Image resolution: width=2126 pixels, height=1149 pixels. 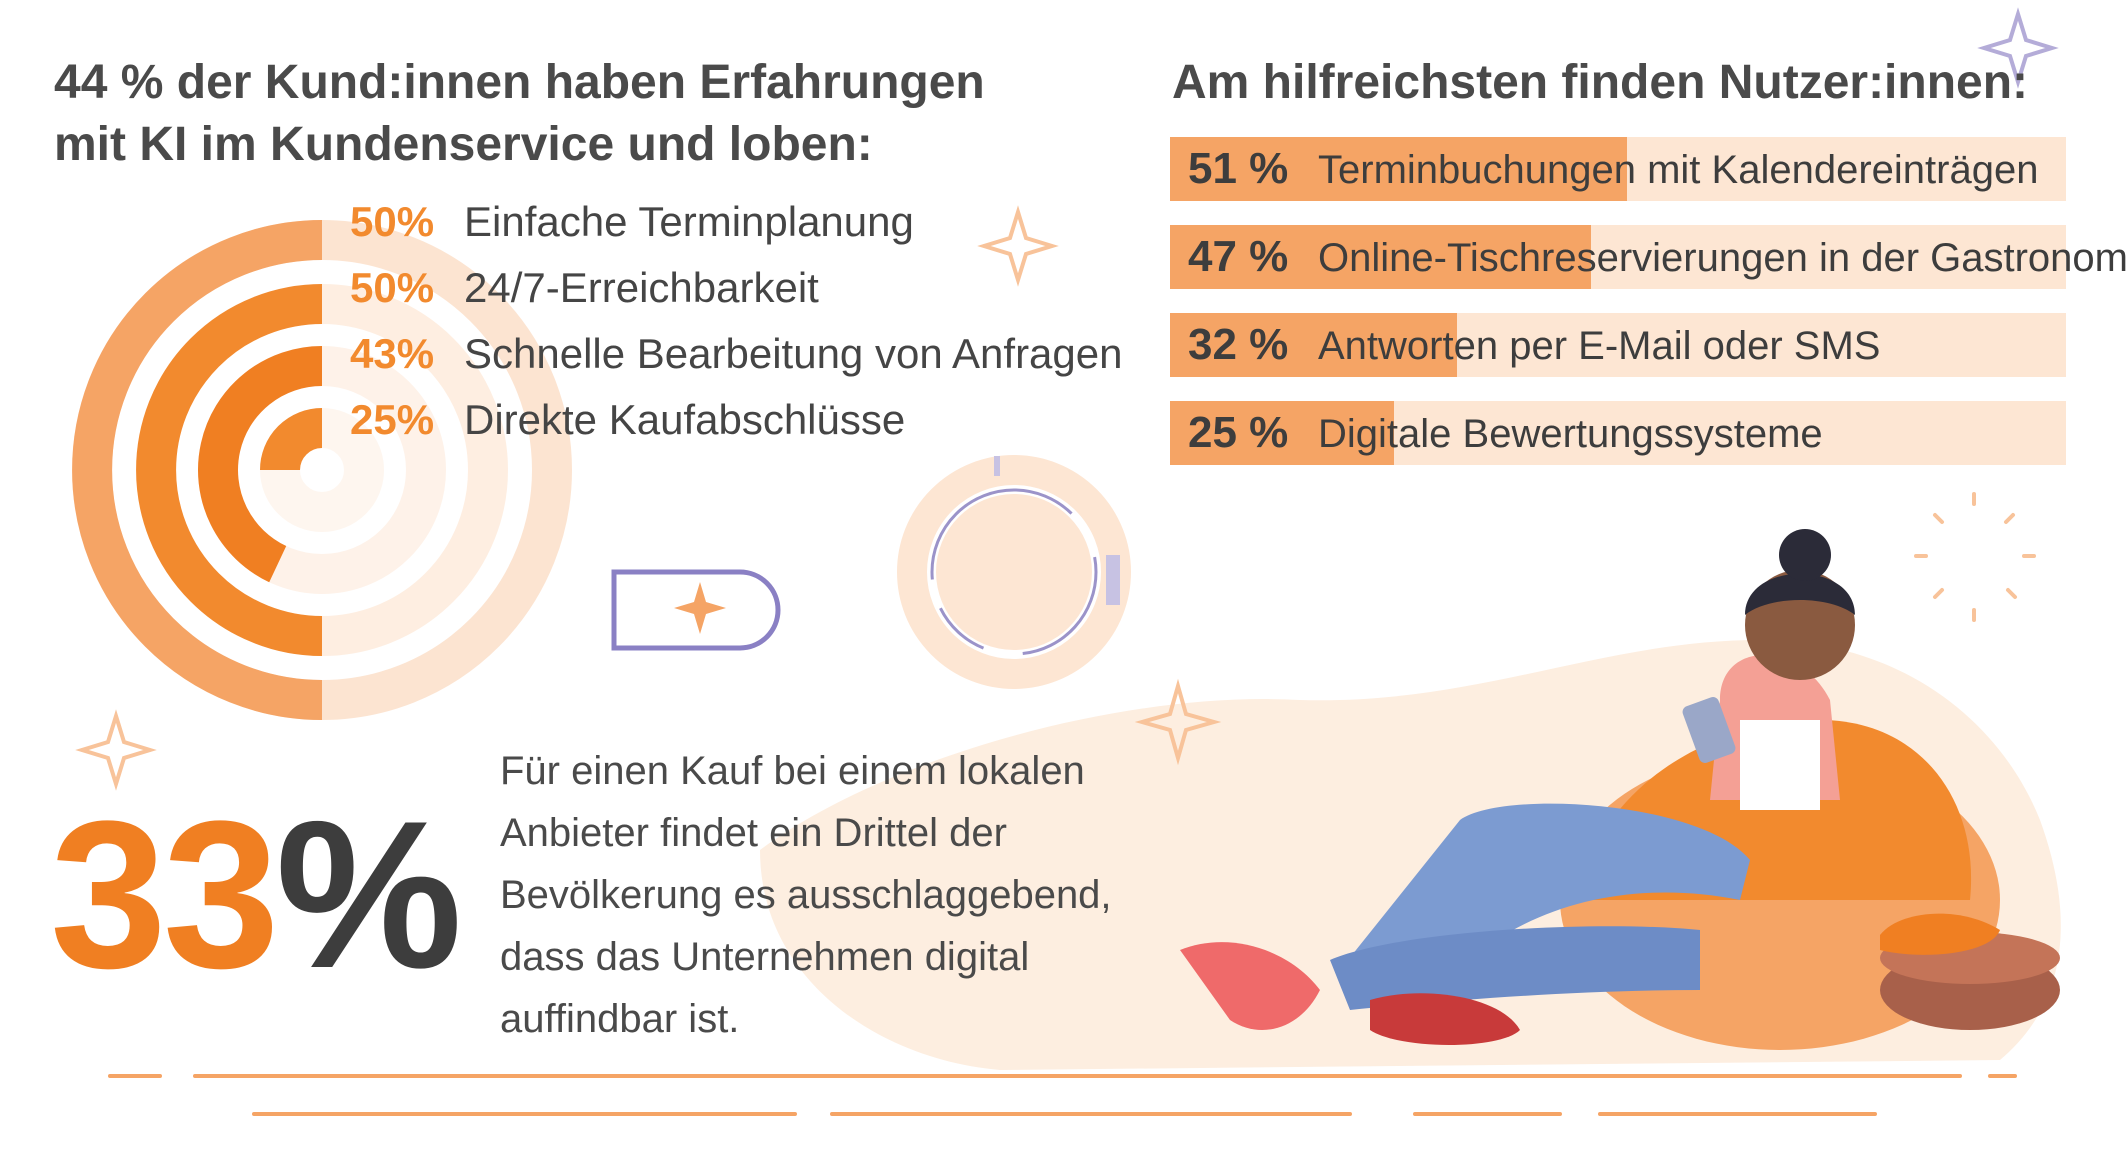 I want to click on bar-label-3: Antworten per E-Mail oder SMS, so click(x=1599, y=346).